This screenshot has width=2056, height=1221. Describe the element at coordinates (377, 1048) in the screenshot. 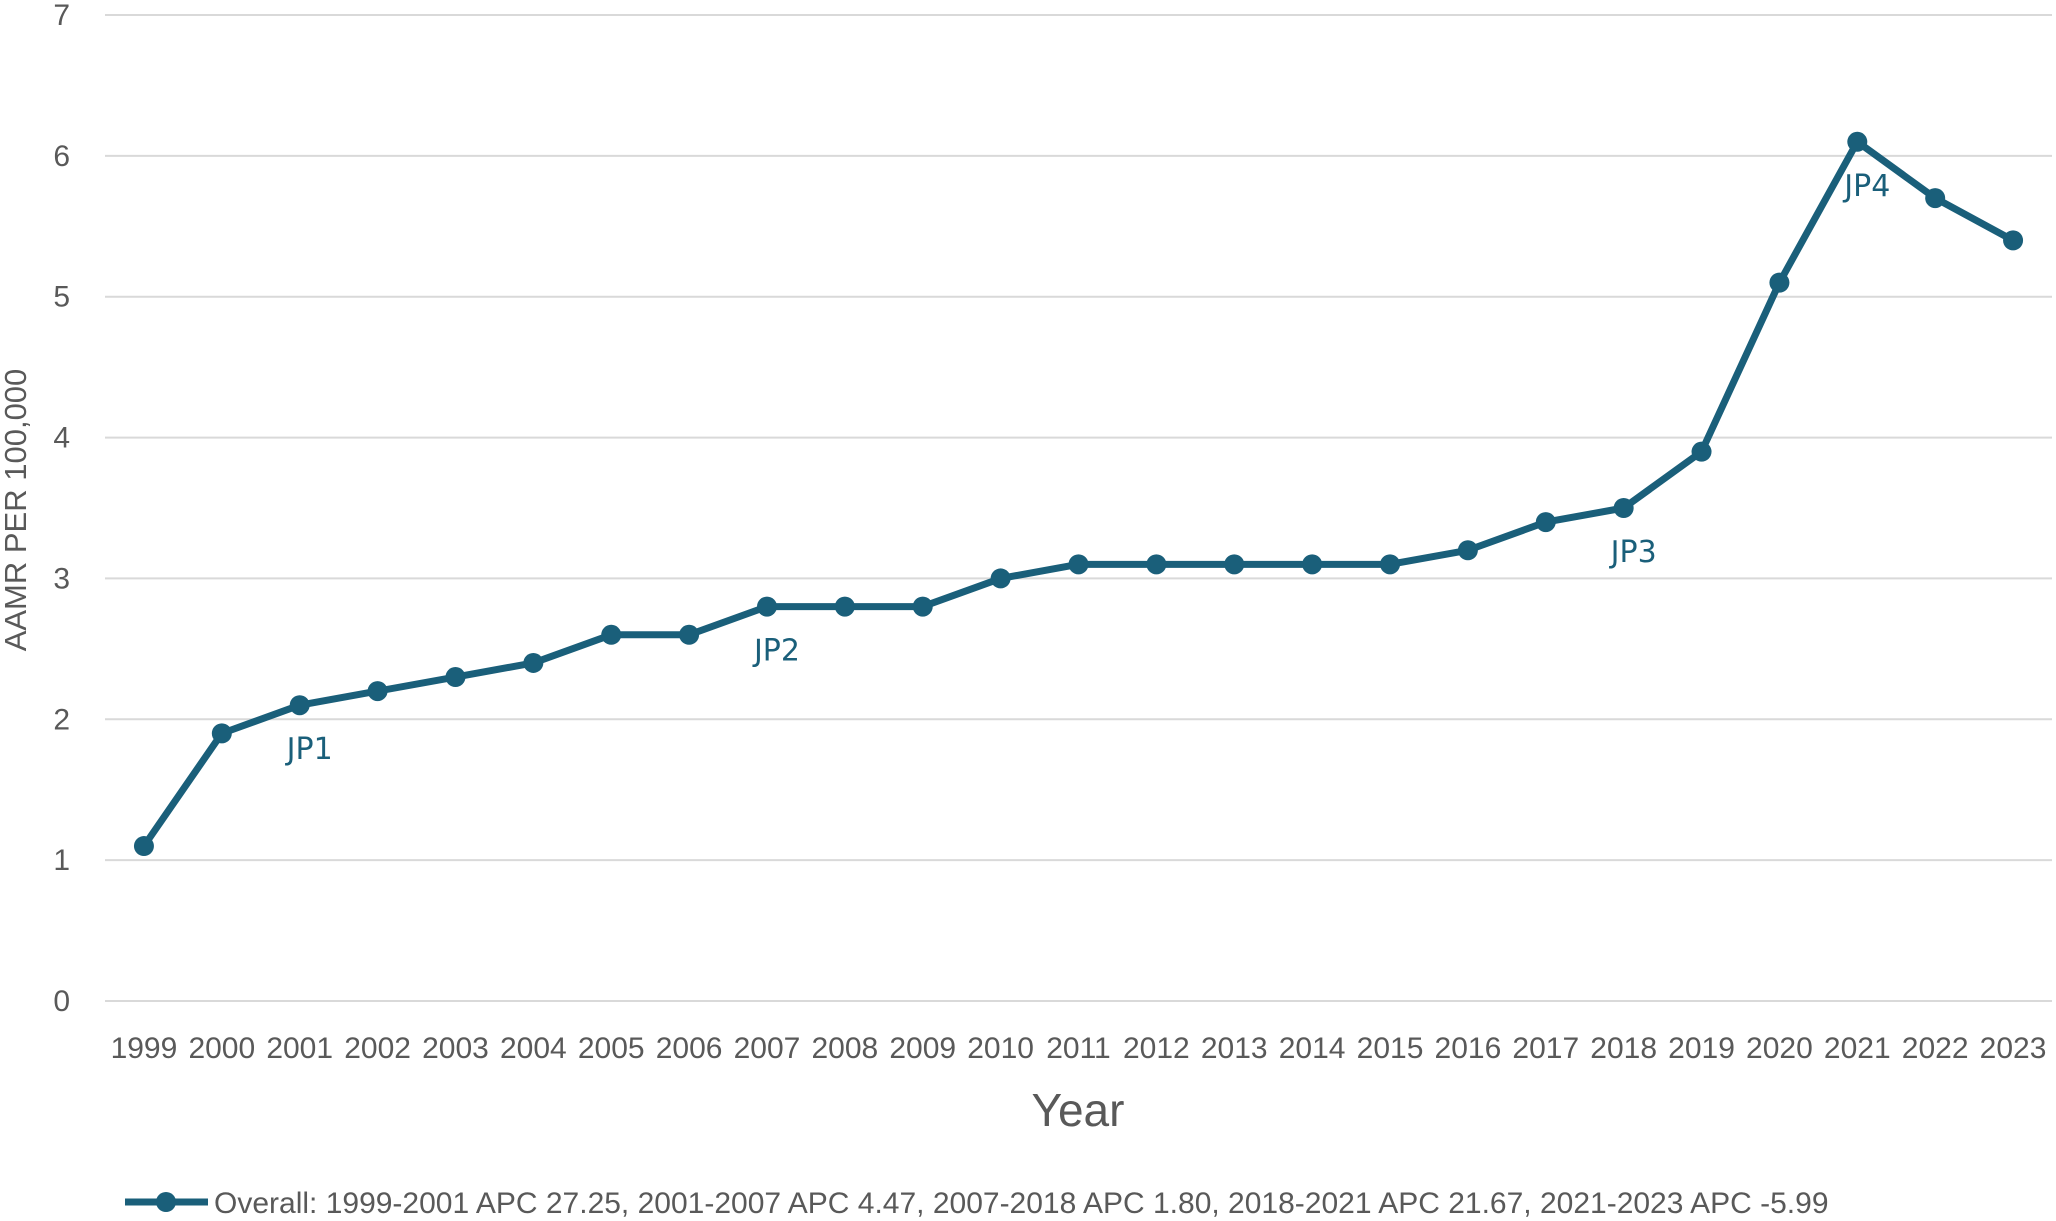

I see `x-tick-label-2002: 2002` at that location.